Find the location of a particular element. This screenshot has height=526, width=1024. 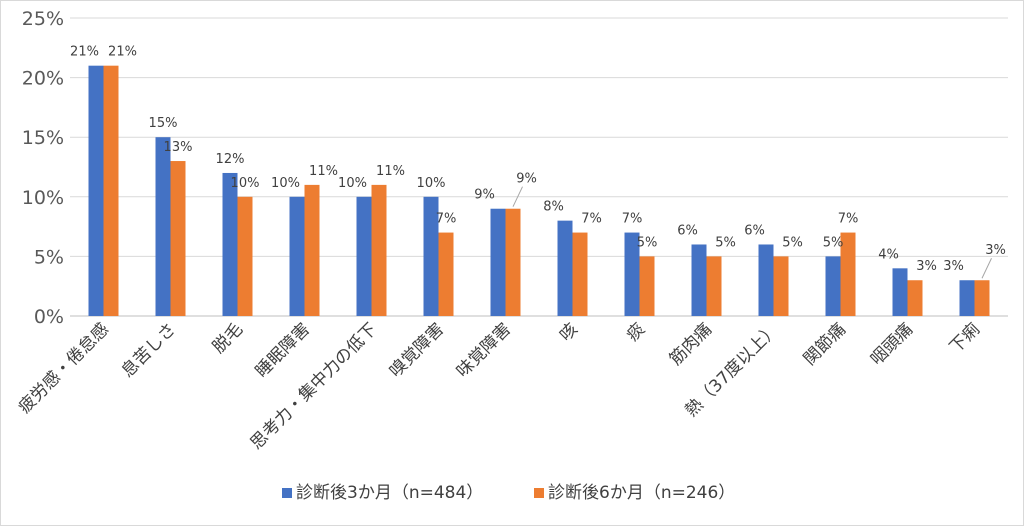

x-category-label: 脱毛 is located at coordinates (228, 338).